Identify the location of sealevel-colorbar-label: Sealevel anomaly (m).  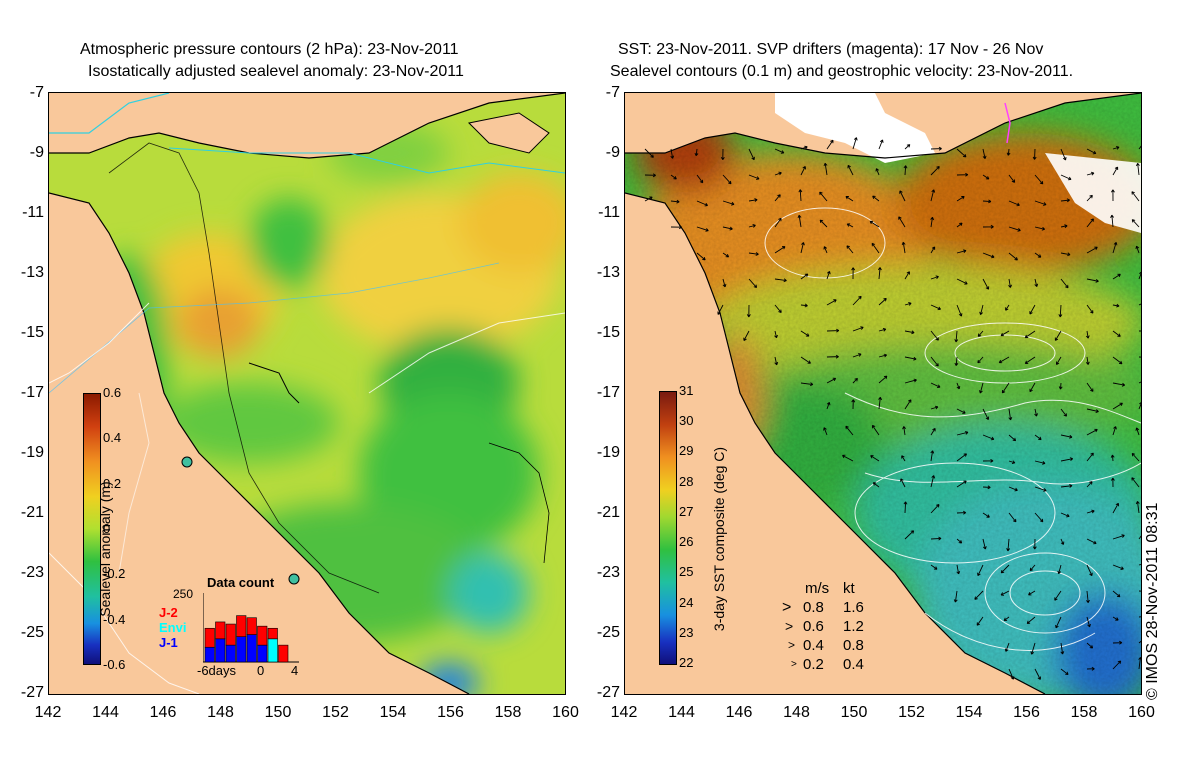
(105, 549).